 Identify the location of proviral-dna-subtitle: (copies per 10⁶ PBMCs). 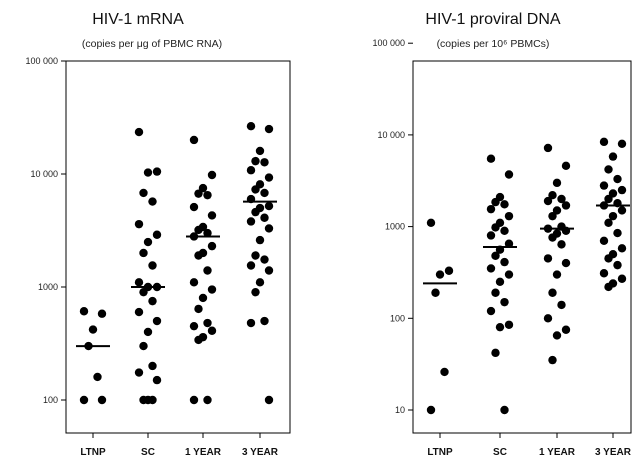
(493, 44).